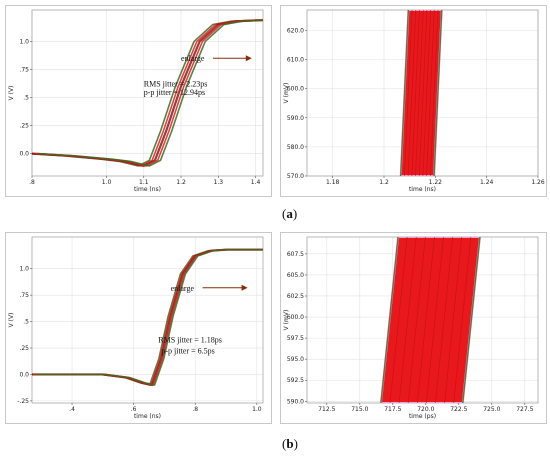 This screenshot has height=456, width=550. What do you see at coordinates (359, 409) in the screenshot?
I see `x-tick-label: 715.0` at bounding box center [359, 409].